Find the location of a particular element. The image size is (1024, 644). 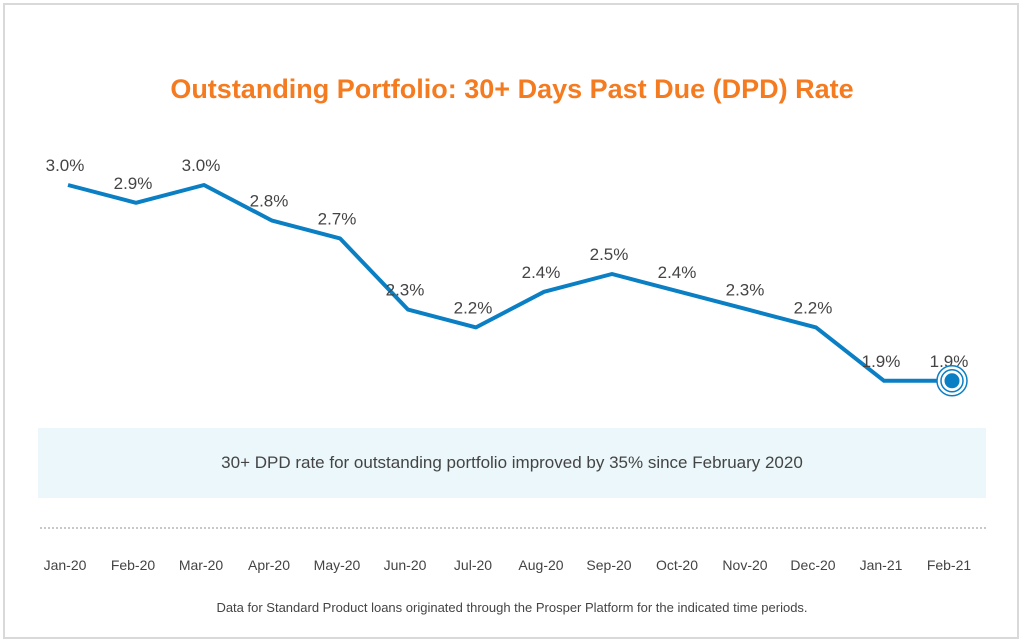

data-label: 2.9% is located at coordinates (133, 183).